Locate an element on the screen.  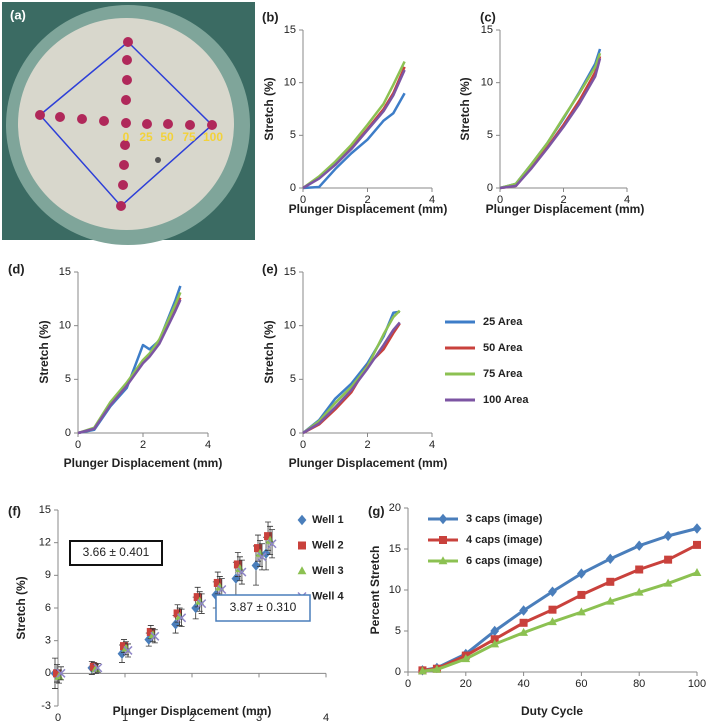
photo-mark: 75 is located at coordinates (189, 137).